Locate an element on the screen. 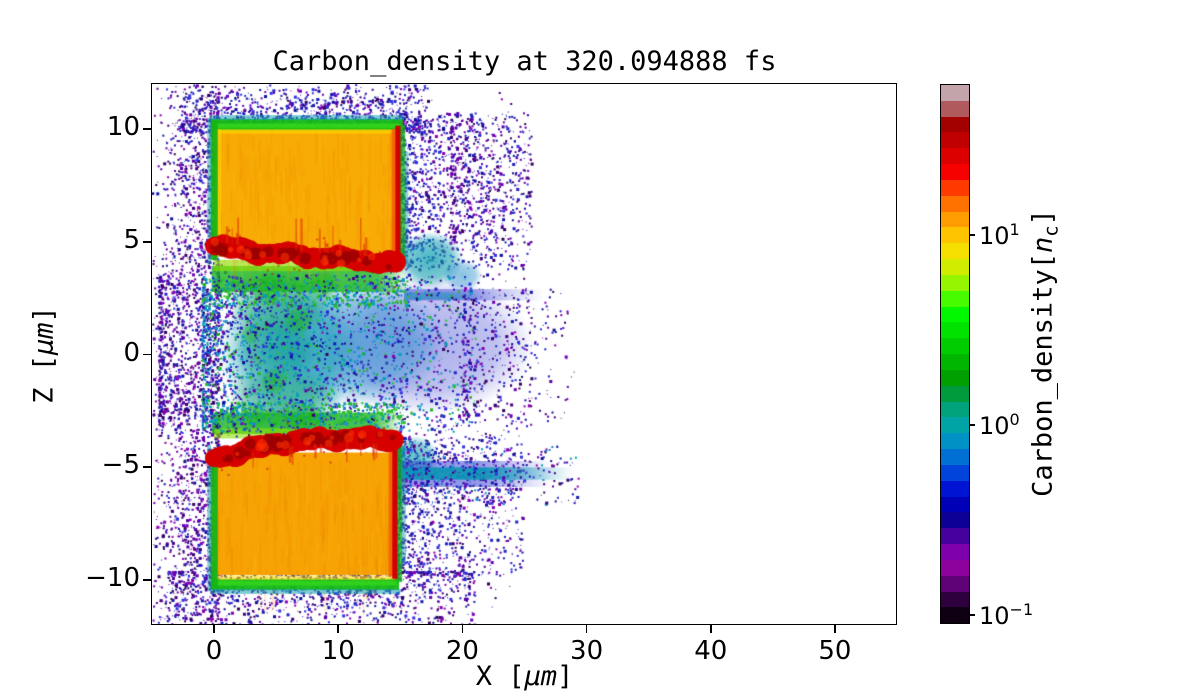  colorbar-tick-label: 10¹ is located at coordinates (999, 235).